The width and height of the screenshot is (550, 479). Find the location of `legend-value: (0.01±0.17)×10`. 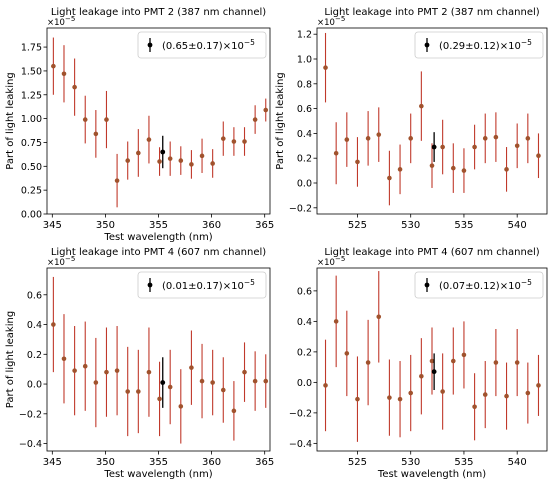

legend-value: (0.01±0.17)×10 is located at coordinates (203, 286).